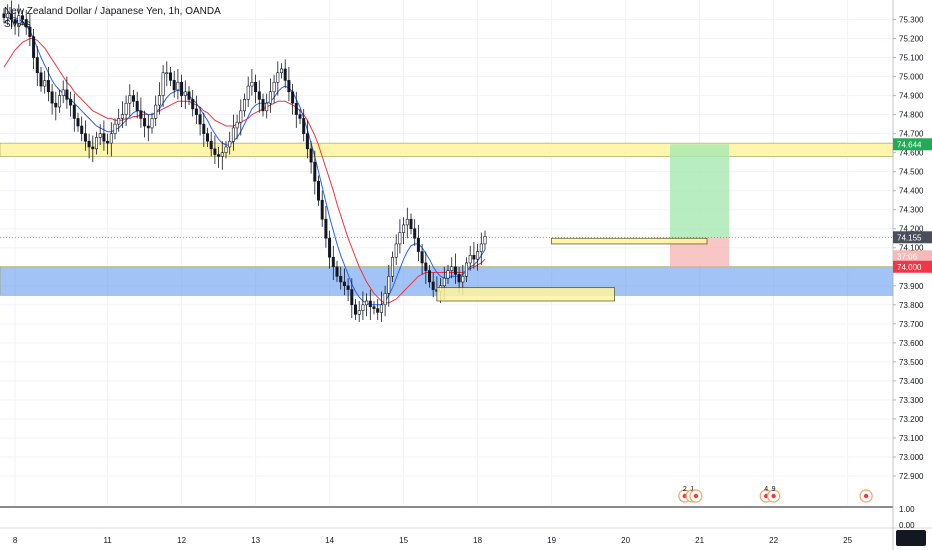  Describe the element at coordinates (911, 538) in the screenshot. I see `tradingview-logo` at that location.